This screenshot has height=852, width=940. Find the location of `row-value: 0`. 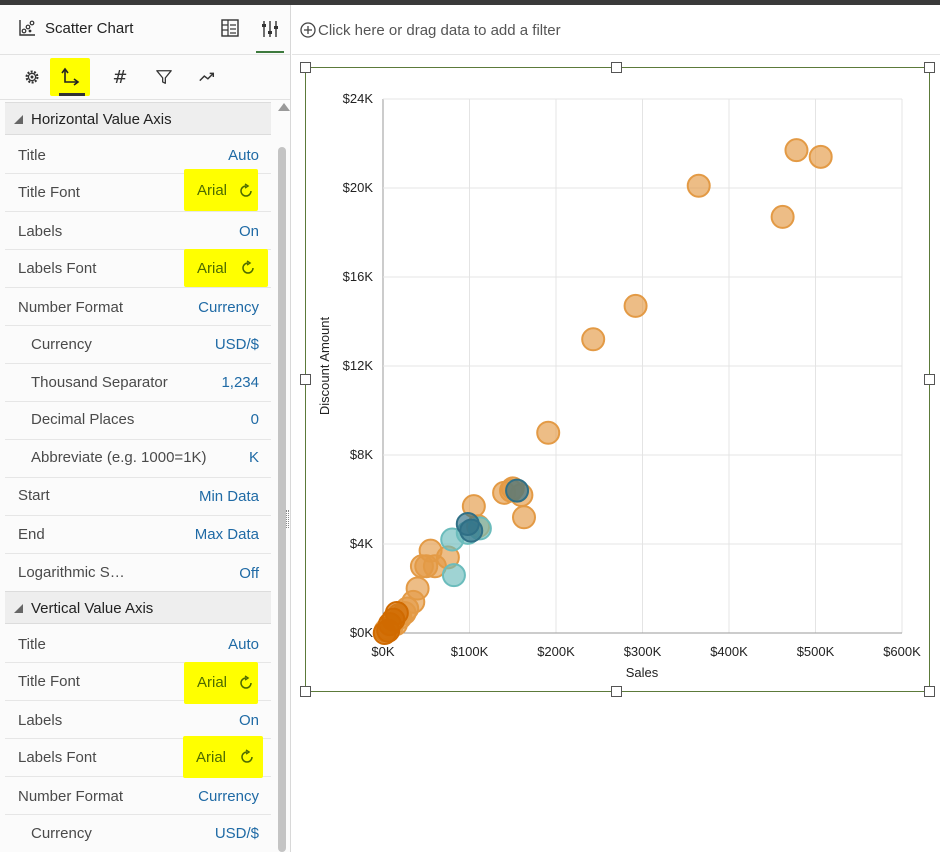

row-value: 0 is located at coordinates (254, 419).